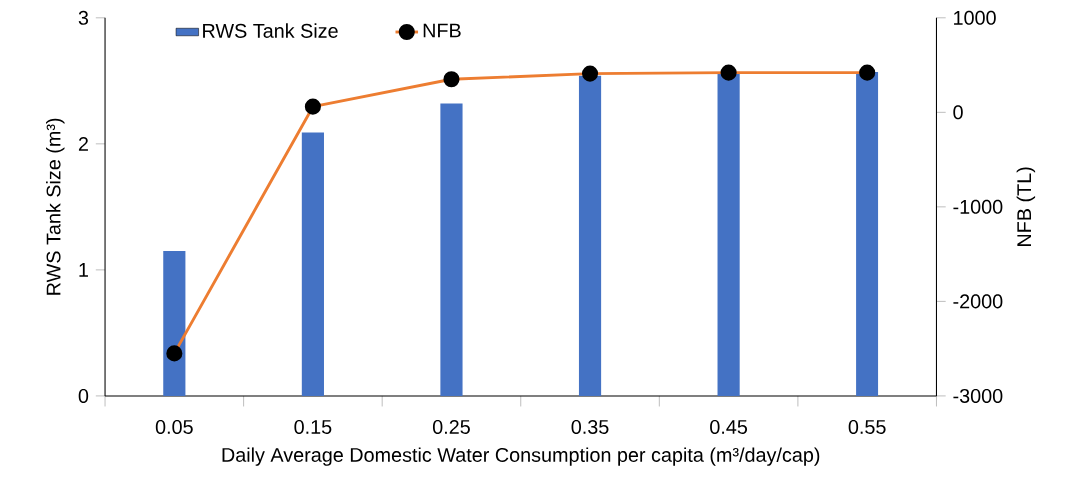 This screenshot has width=1079, height=495. Describe the element at coordinates (975, 17) in the screenshot. I see `y2-tick-label: 1000` at that location.